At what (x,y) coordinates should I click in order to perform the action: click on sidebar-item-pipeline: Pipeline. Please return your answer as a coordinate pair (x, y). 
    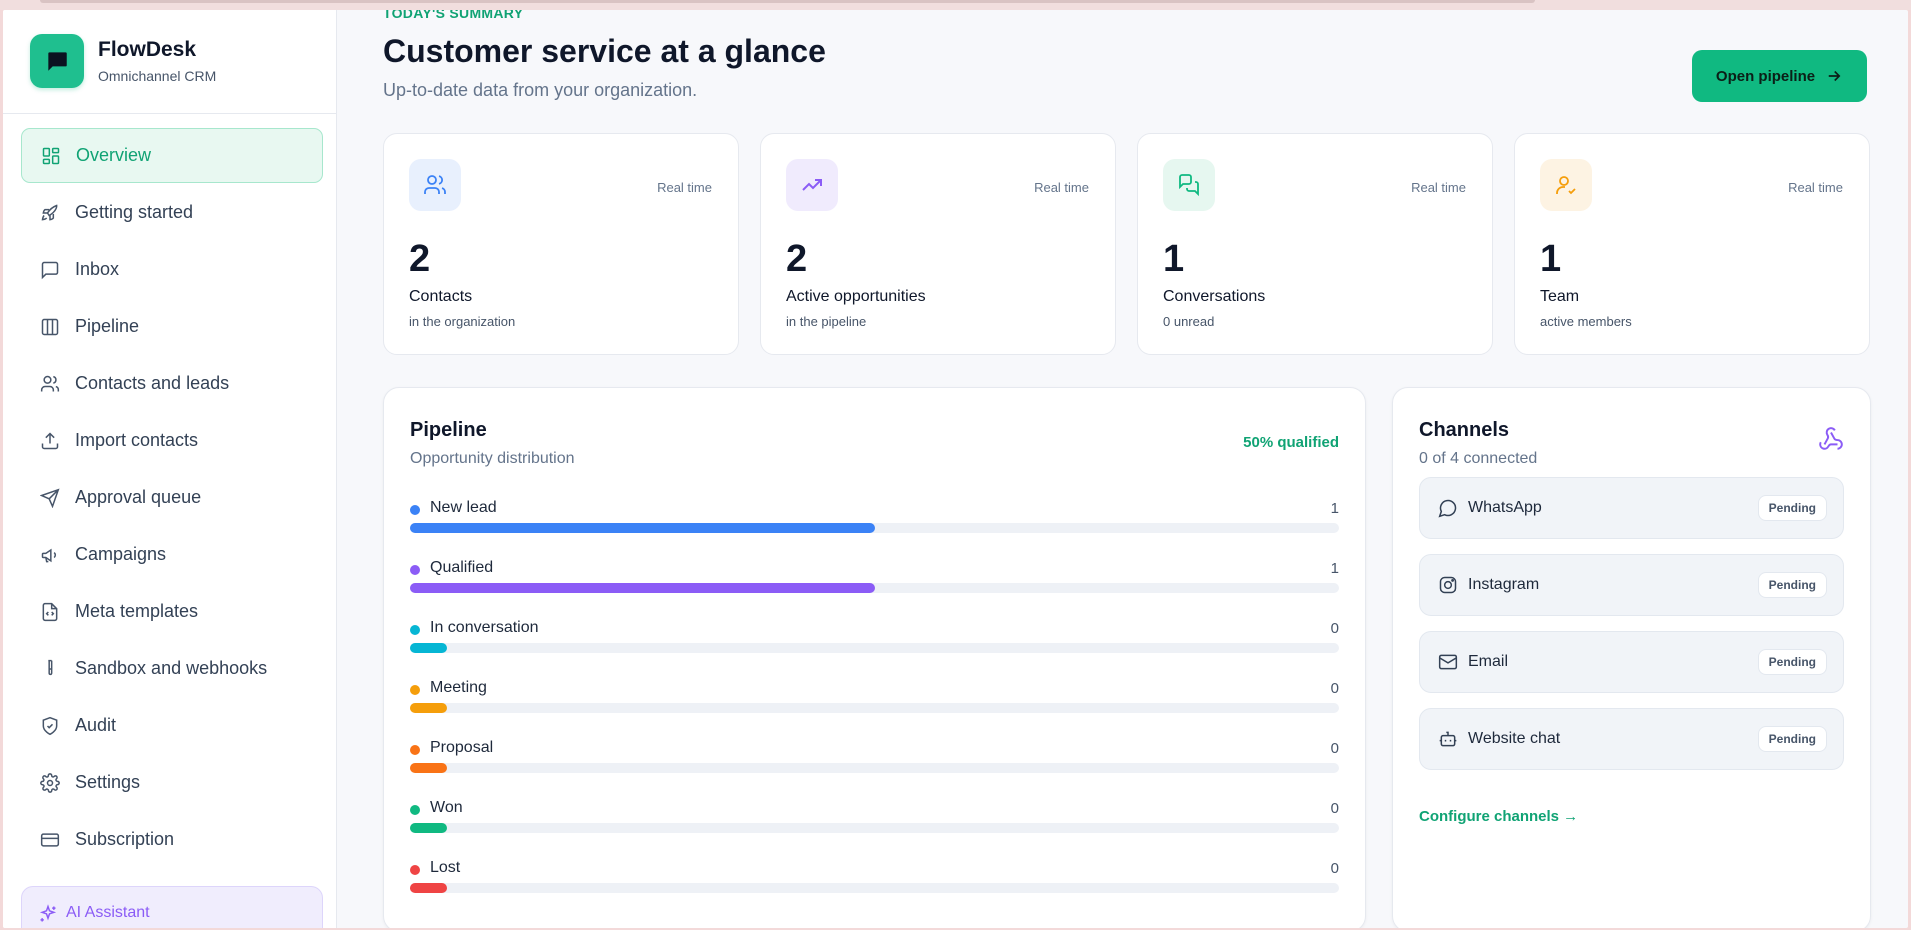
    Looking at the image, I should click on (172, 326).